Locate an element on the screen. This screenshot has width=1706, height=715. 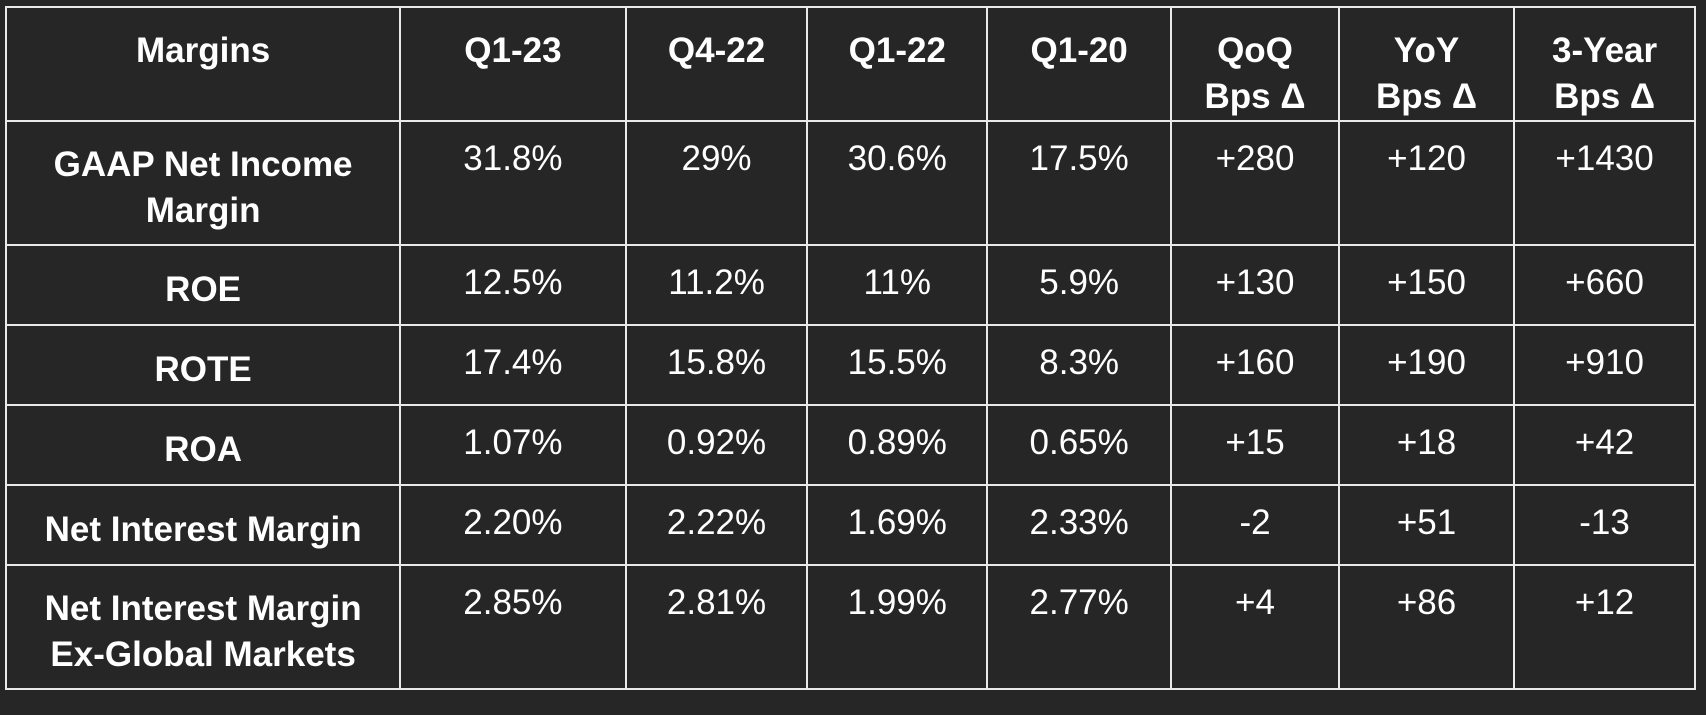
table-row-roa: ROA 1.07% 0.92% 0.89% 0.65% +15 +18 +42 is located at coordinates (850, 445).